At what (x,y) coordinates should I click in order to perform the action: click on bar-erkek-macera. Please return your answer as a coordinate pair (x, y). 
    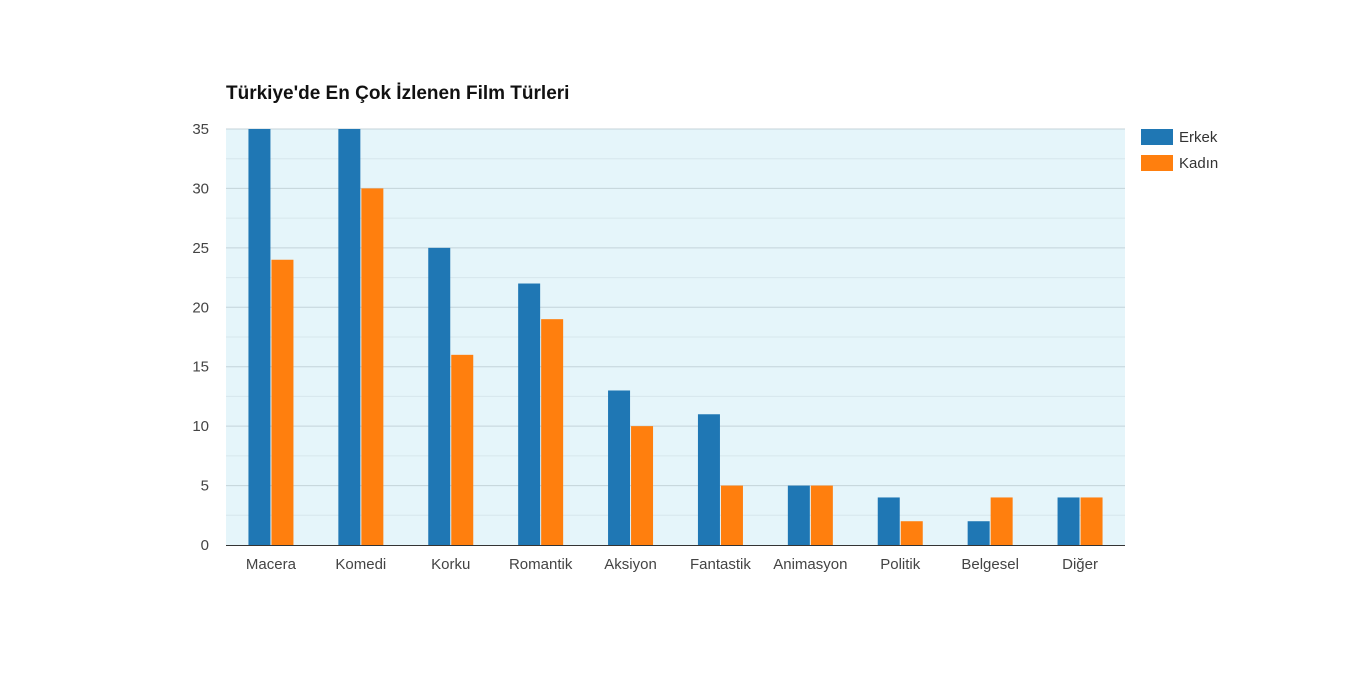
    Looking at the image, I should click on (259, 337).